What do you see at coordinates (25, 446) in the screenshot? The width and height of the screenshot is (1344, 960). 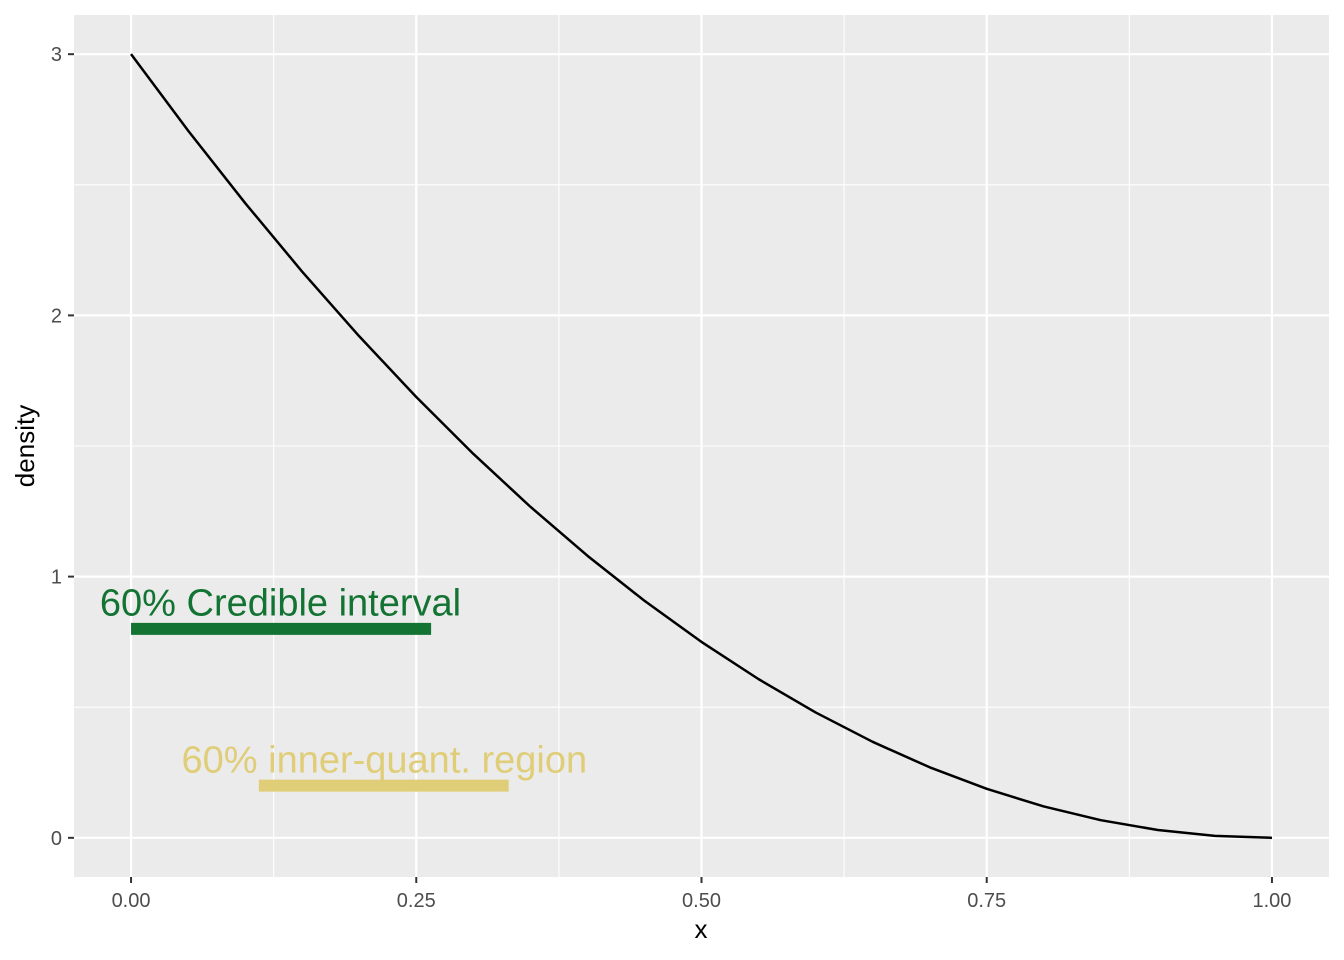 I see `y-axis-title: density` at bounding box center [25, 446].